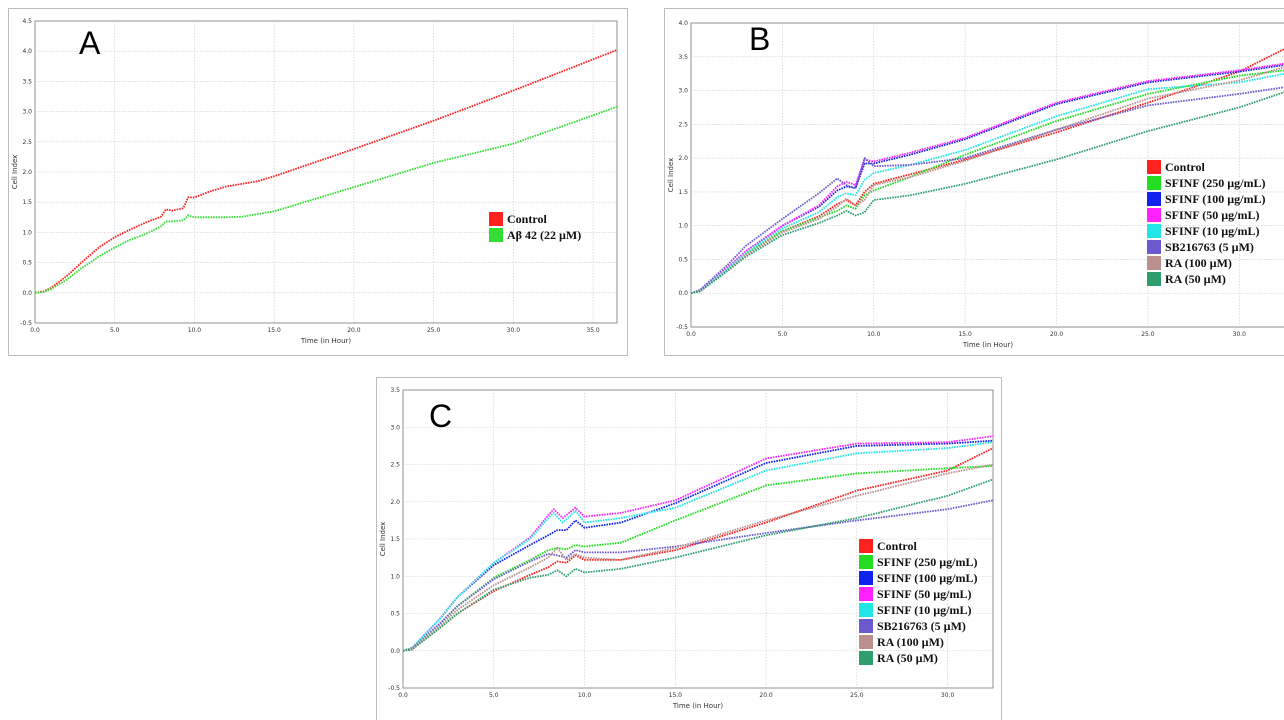 The height and width of the screenshot is (720, 1284). What do you see at coordinates (760, 39) in the screenshot?
I see `panel-letter-b: B` at bounding box center [760, 39].